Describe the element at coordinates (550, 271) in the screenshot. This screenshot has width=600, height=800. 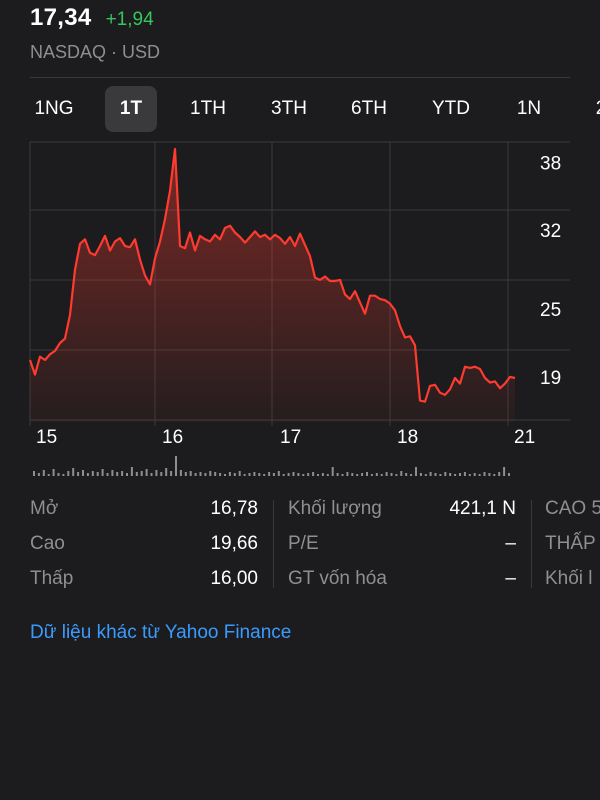
I see `y-axis-labels: 38 32 25 19` at that location.